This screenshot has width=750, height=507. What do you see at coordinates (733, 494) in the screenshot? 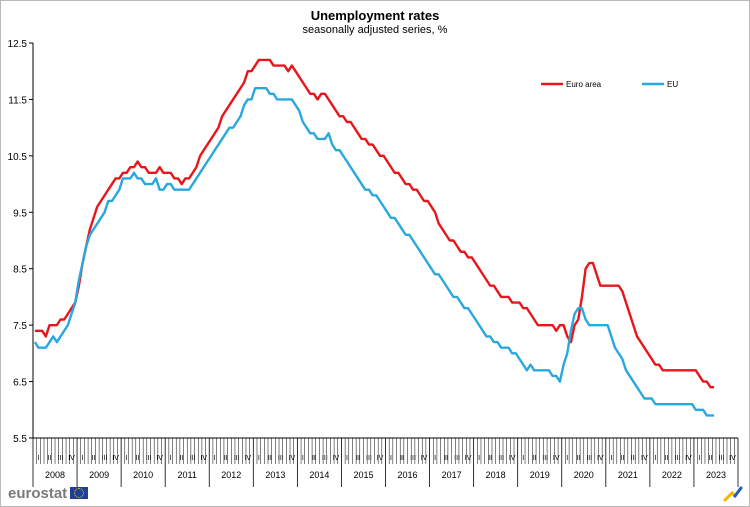
I see `corner-mark-icon` at bounding box center [733, 494].